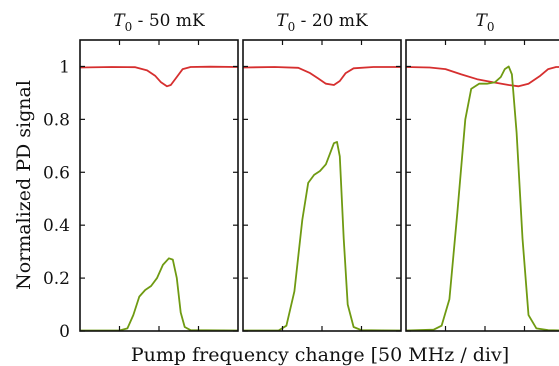 This screenshot has height=366, width=559. I want to click on panel-2-title: T0 - 20 mK, so click(322, 22).